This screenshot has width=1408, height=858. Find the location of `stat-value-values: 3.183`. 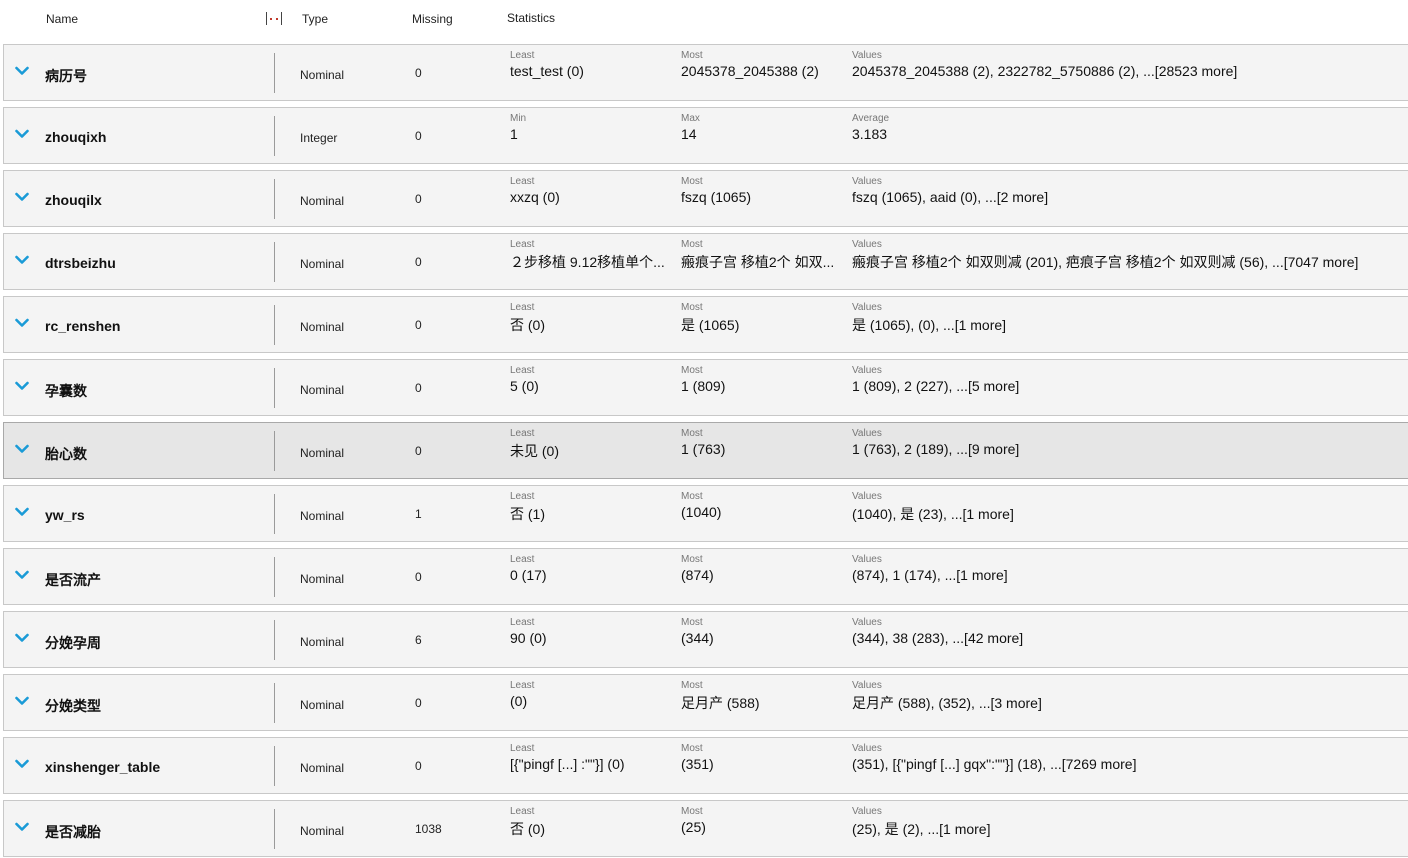

stat-value-values: 3.183 is located at coordinates (870, 134).